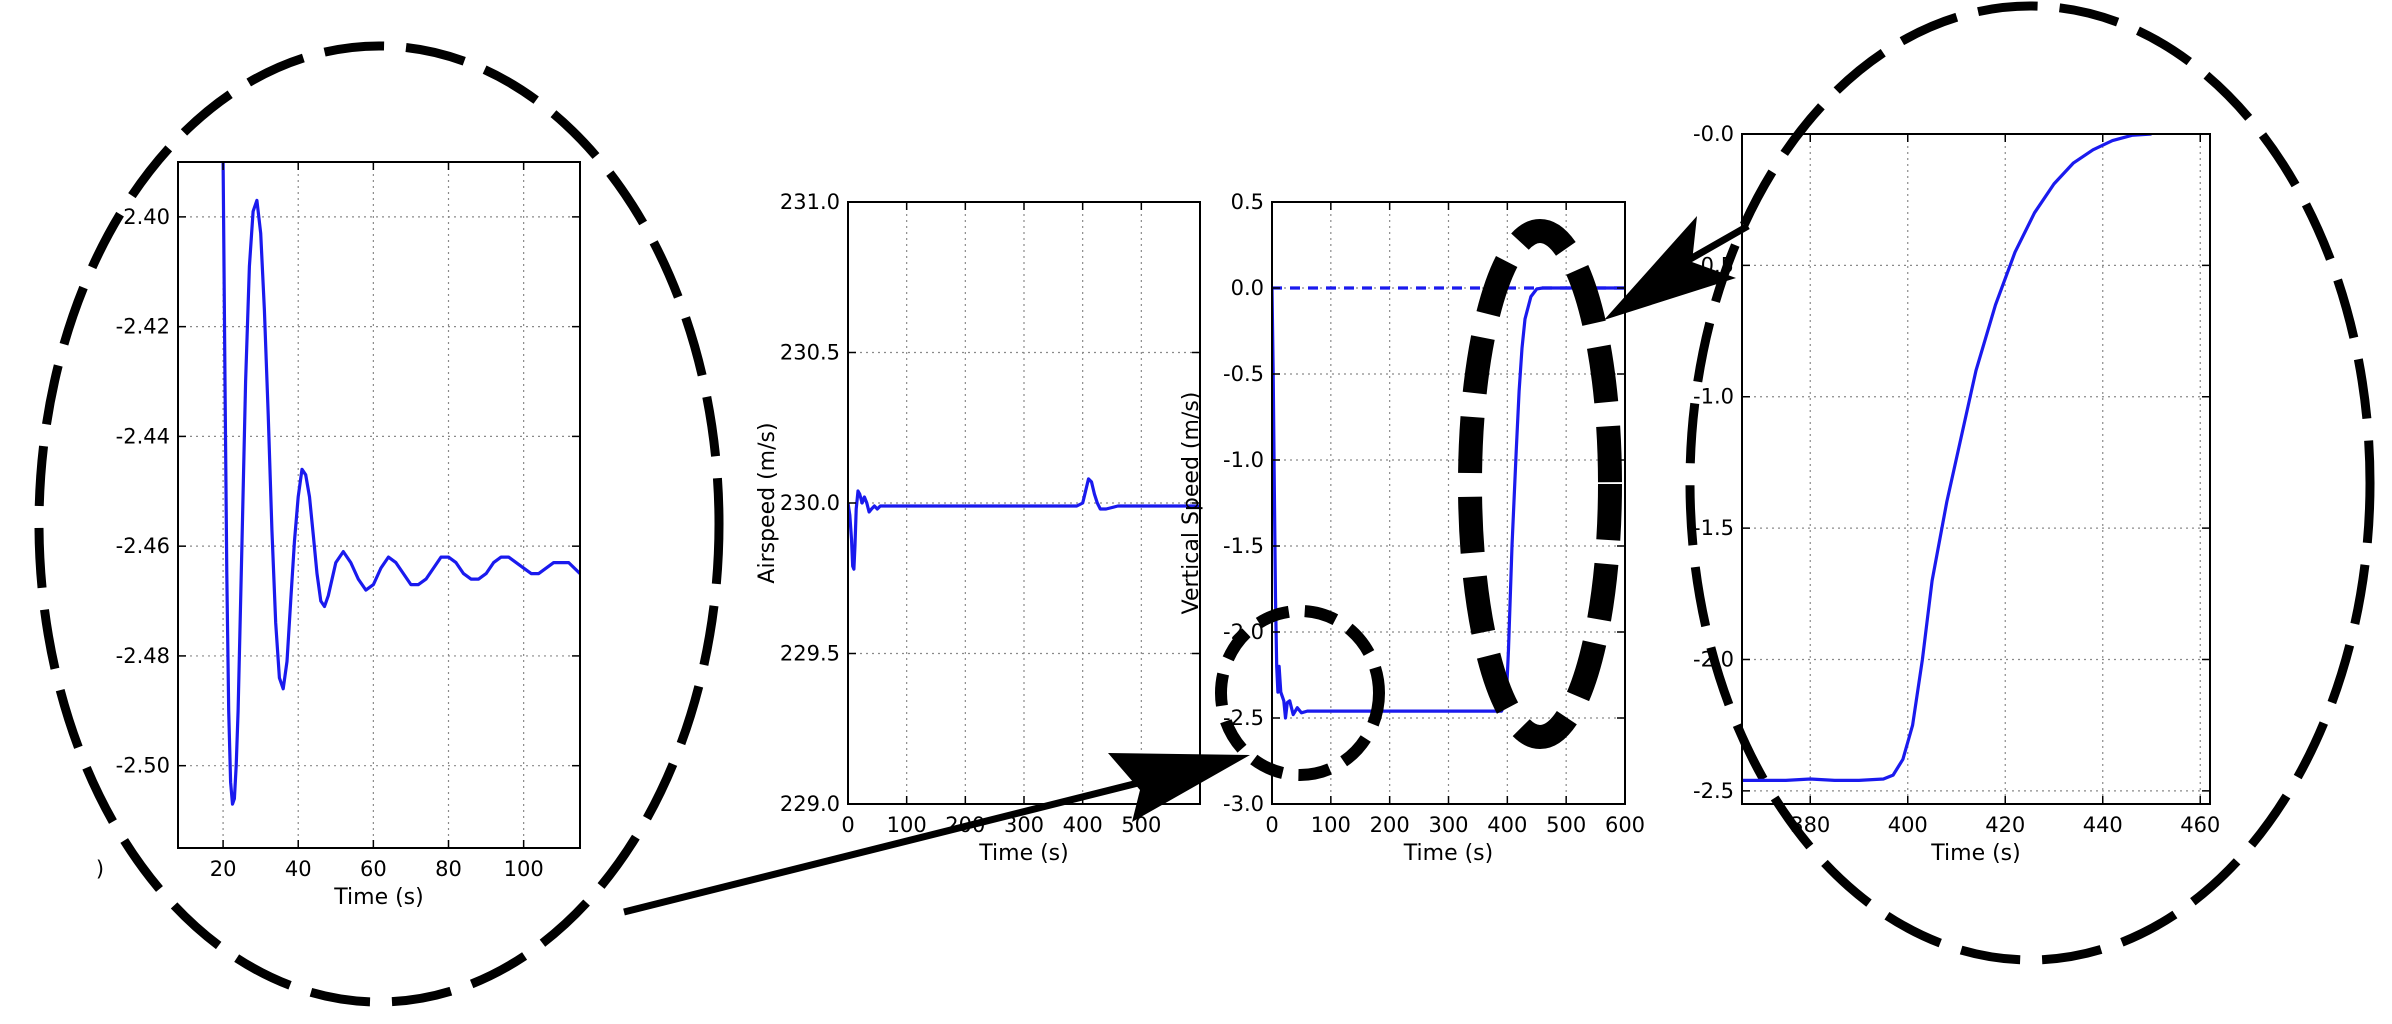 This screenshot has width=2392, height=1024. Describe the element at coordinates (2200, 825) in the screenshot. I see `x-tick-label: 460` at that location.